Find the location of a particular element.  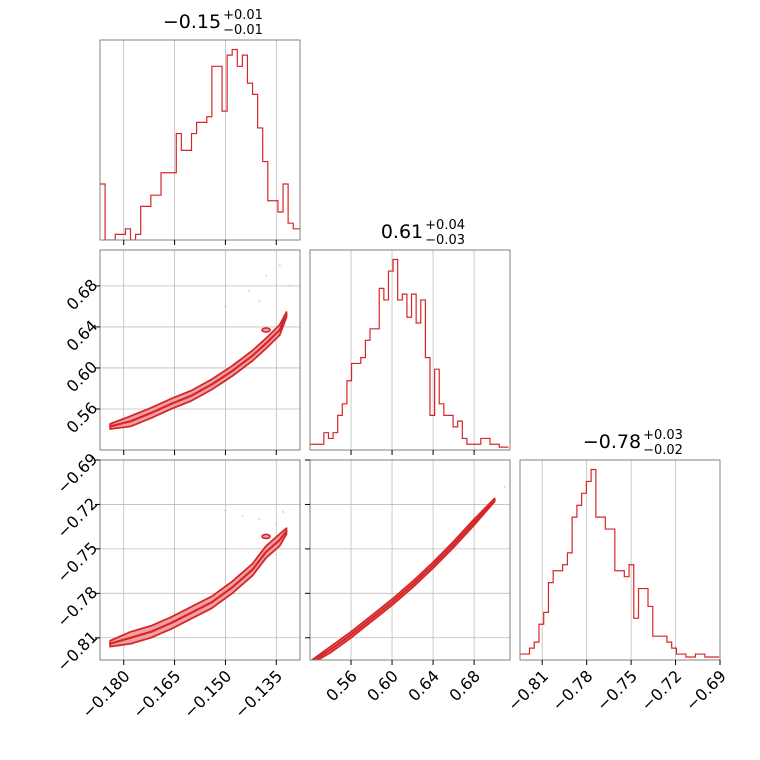

title-upper-p1: +0.04 is located at coordinates (445, 225).